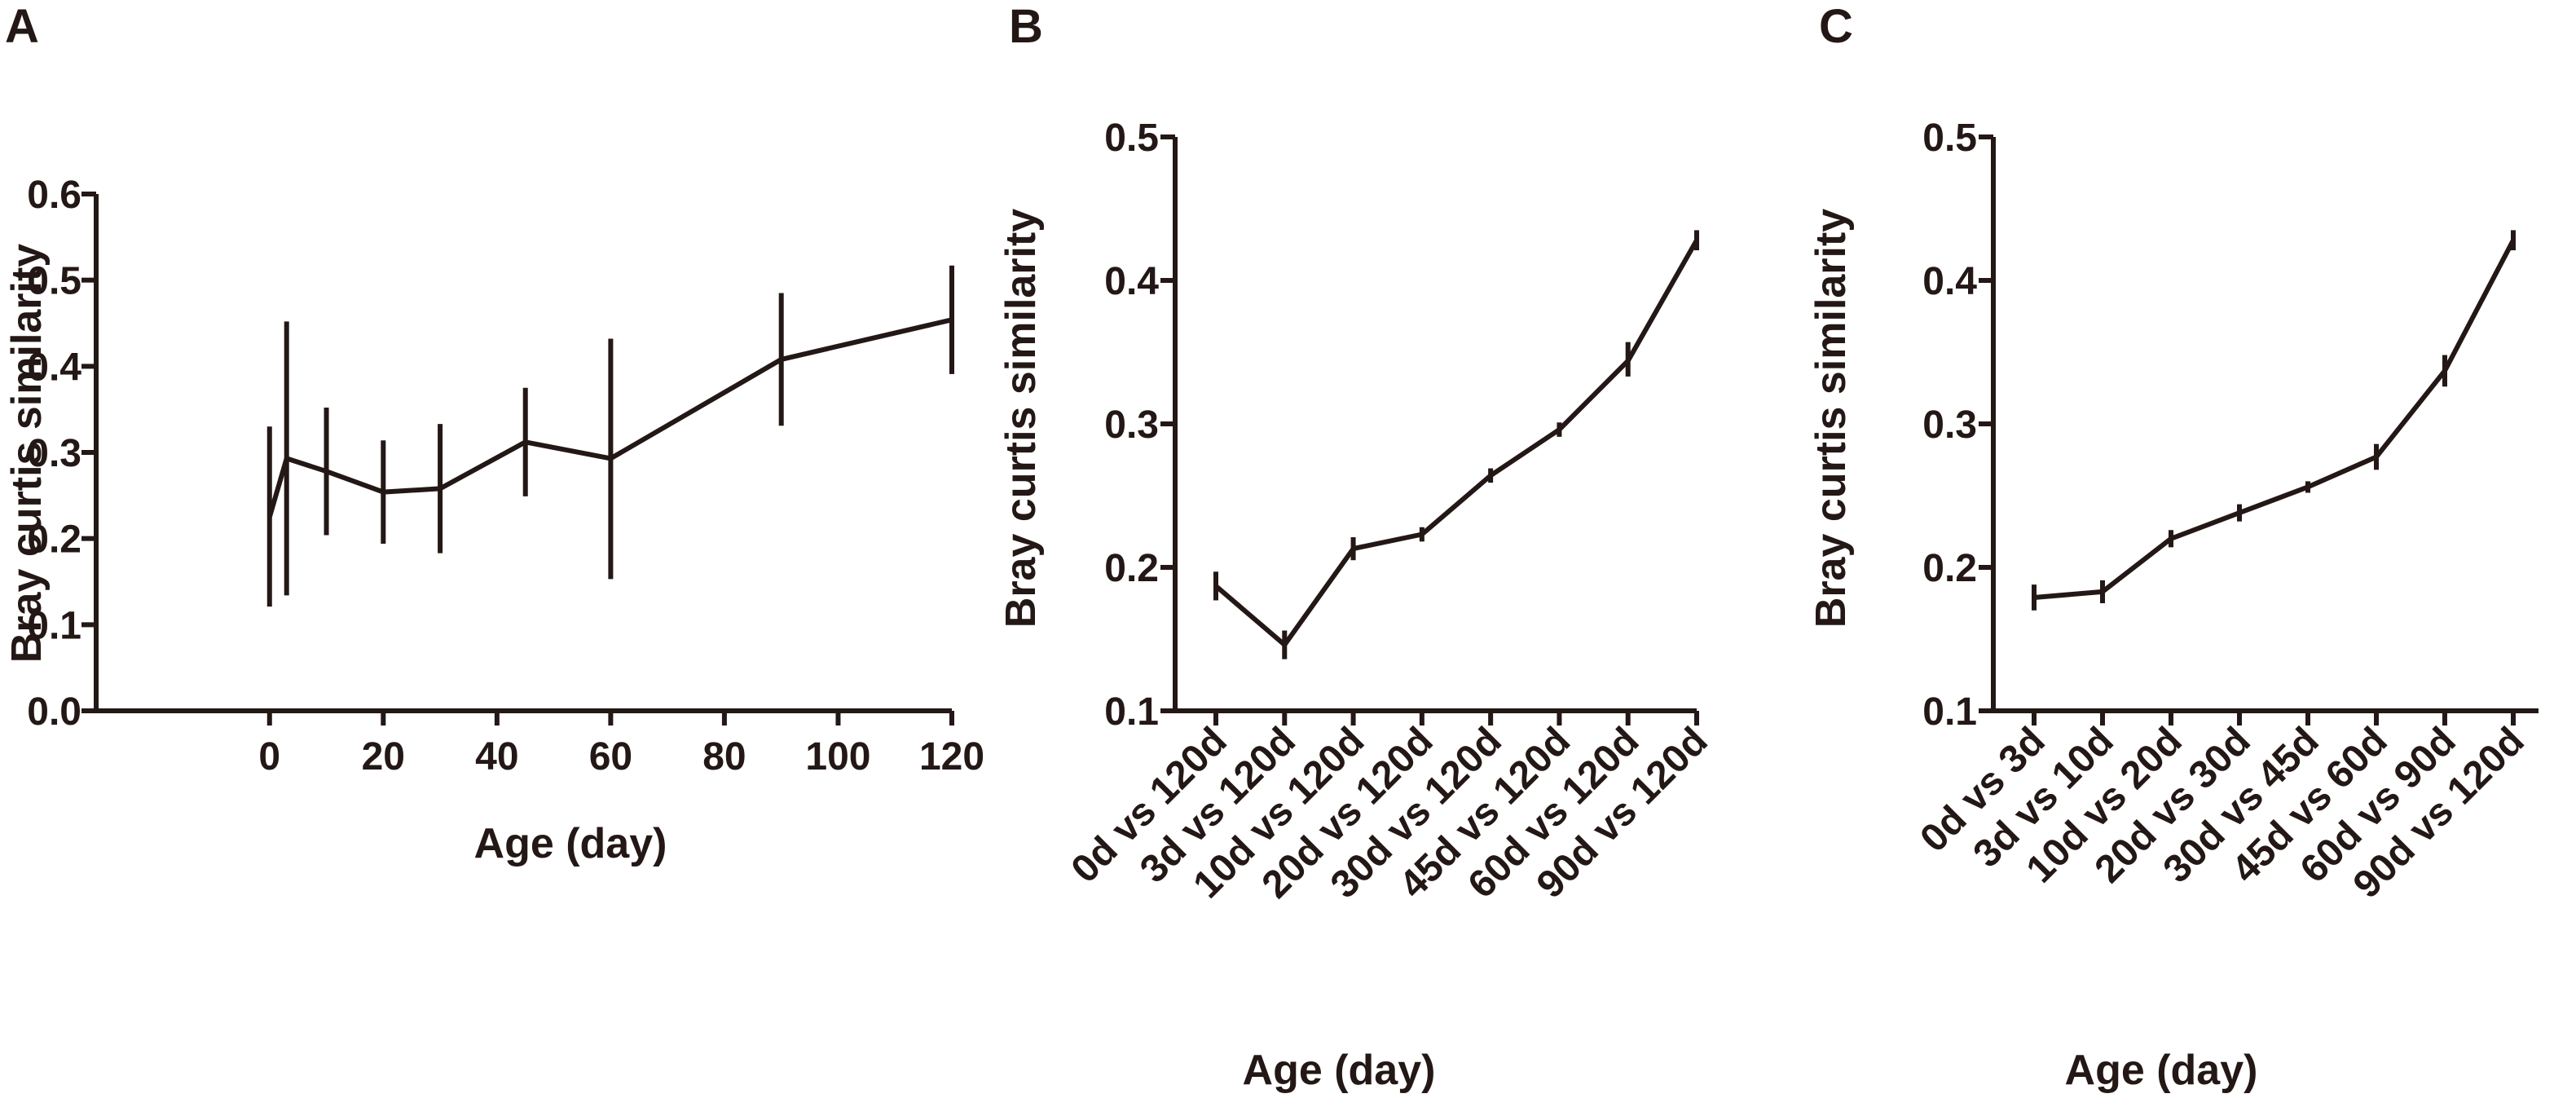  I want to click on x-tick-label-a: 120, so click(951, 756).